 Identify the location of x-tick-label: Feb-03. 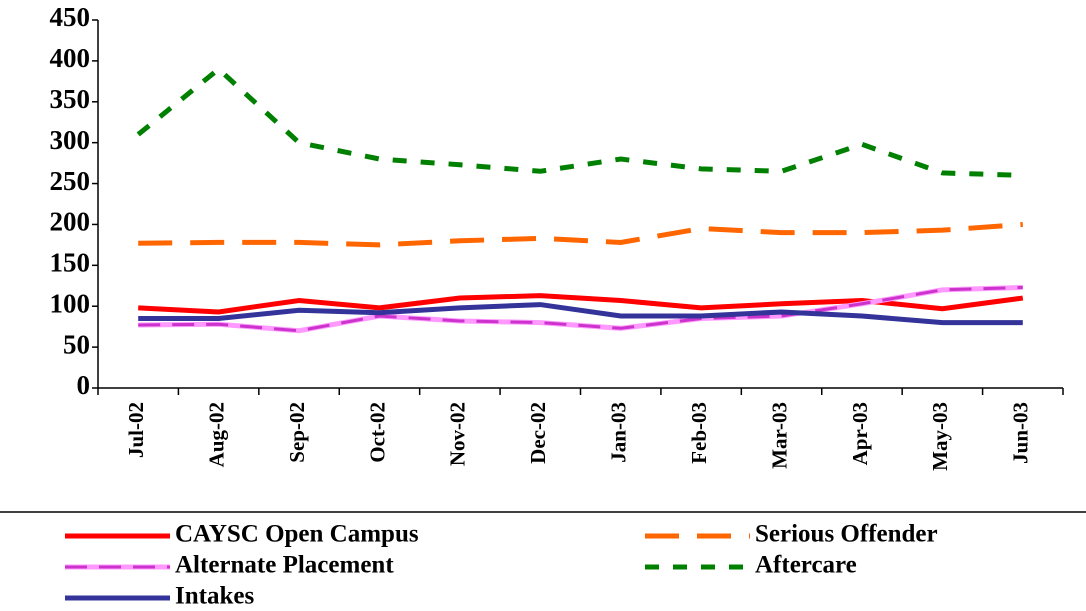
(699, 433).